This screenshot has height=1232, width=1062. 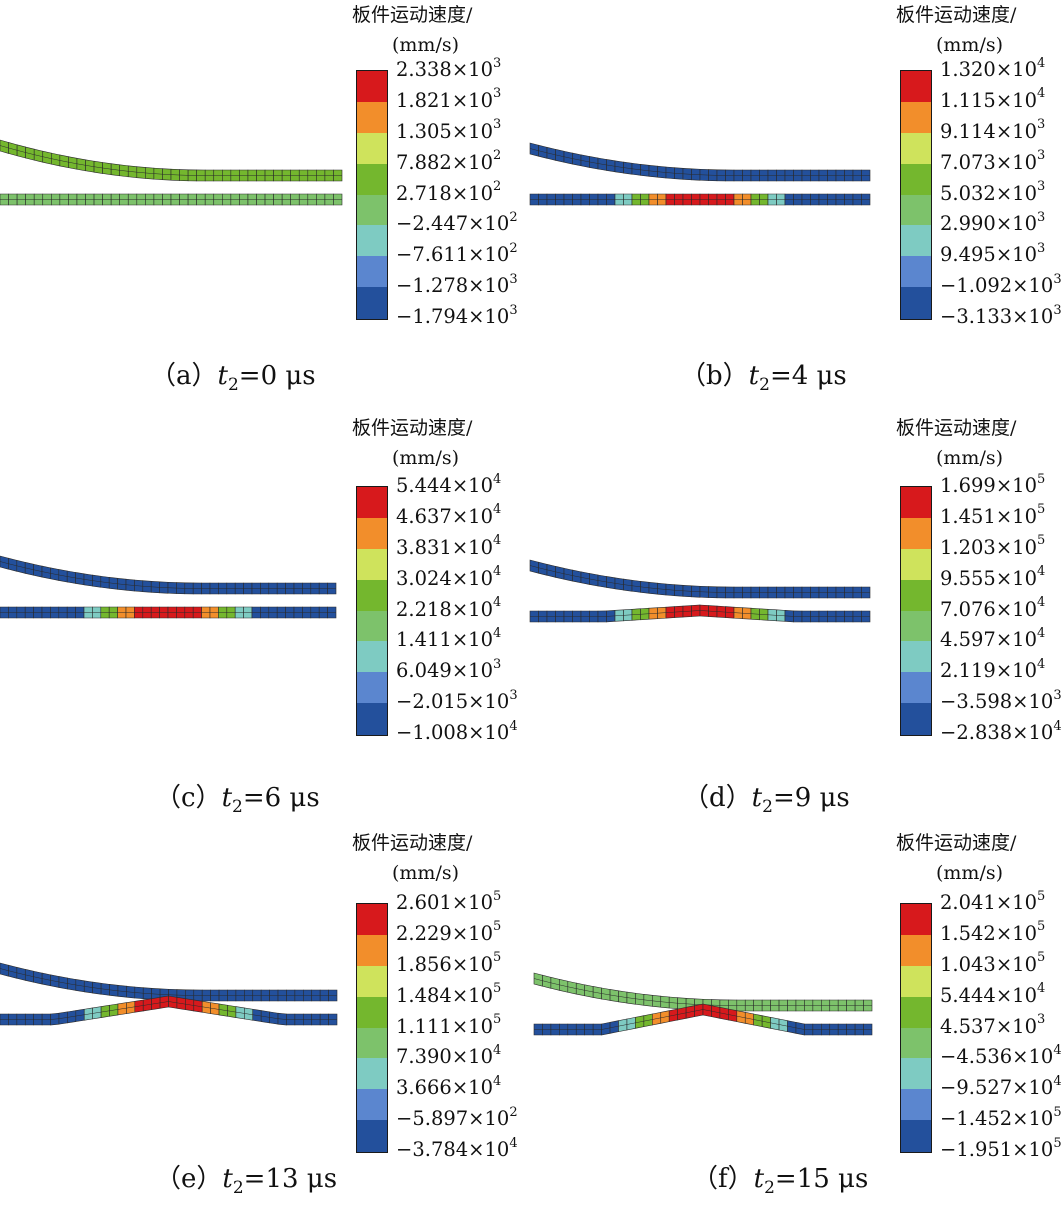 What do you see at coordinates (993, 963) in the screenshot?
I see `legend-tick-label: 1.043×105` at bounding box center [993, 963].